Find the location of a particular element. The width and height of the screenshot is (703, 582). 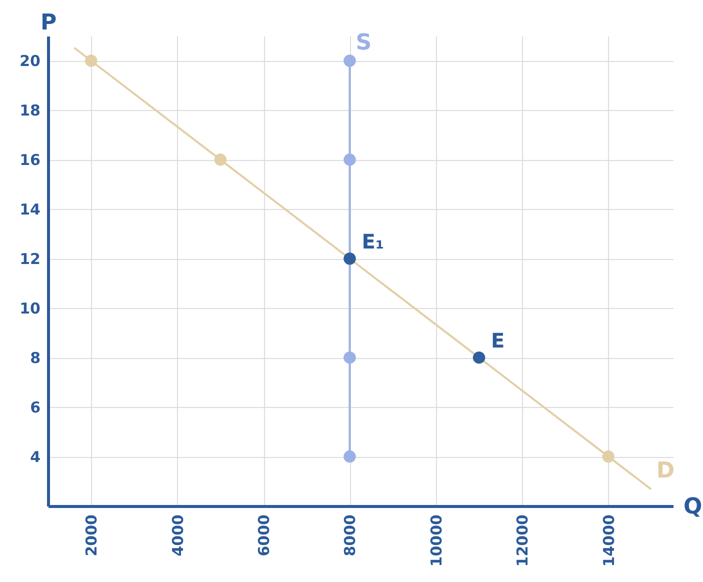

x-tick-label: 14000 is located at coordinates (609, 540).